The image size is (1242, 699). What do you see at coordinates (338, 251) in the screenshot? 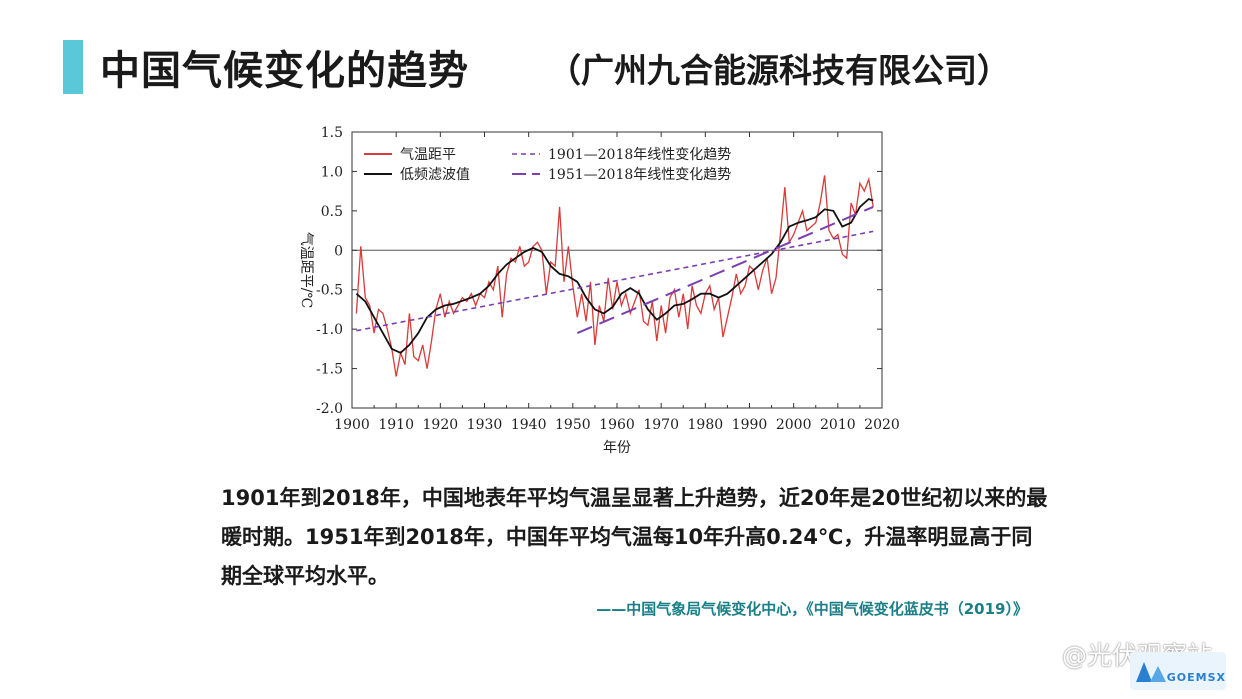
I see `y-tick-label: 0` at bounding box center [338, 251].